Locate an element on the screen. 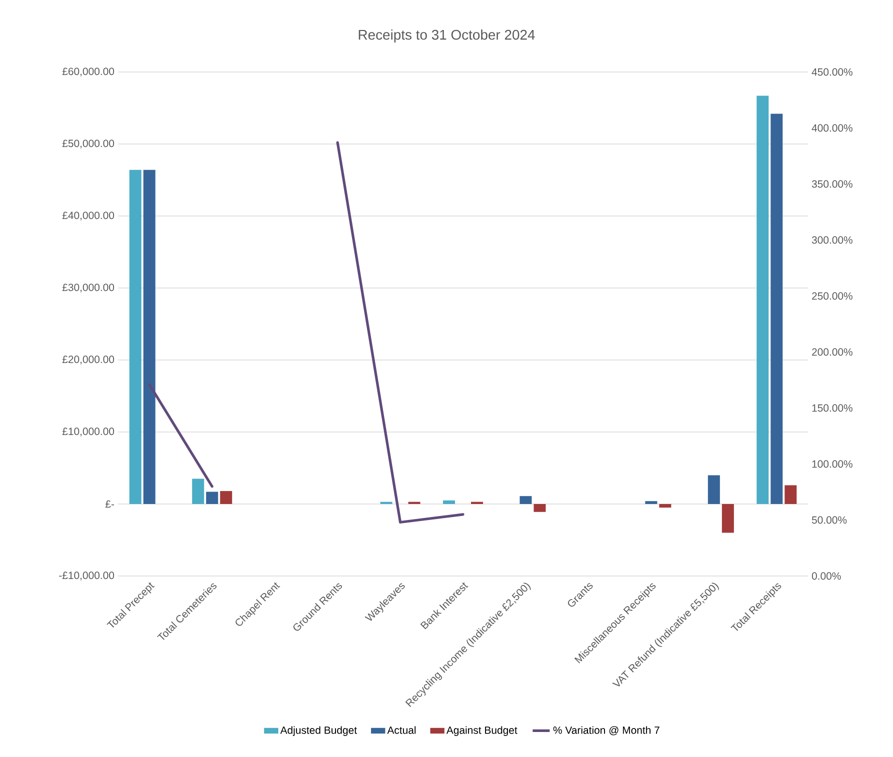  legend-label: Actual is located at coordinates (401, 730).